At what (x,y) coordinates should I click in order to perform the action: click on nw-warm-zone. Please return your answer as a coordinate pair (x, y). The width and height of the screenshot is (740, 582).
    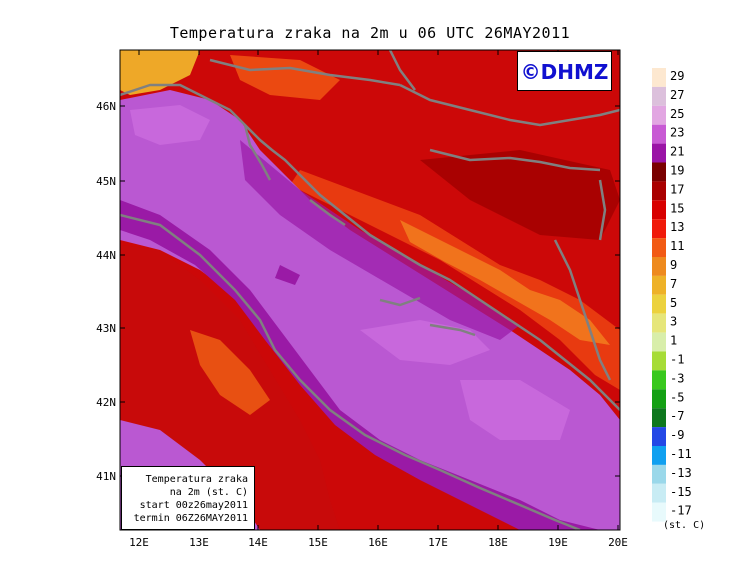
    Looking at the image, I should click on (160, 72).